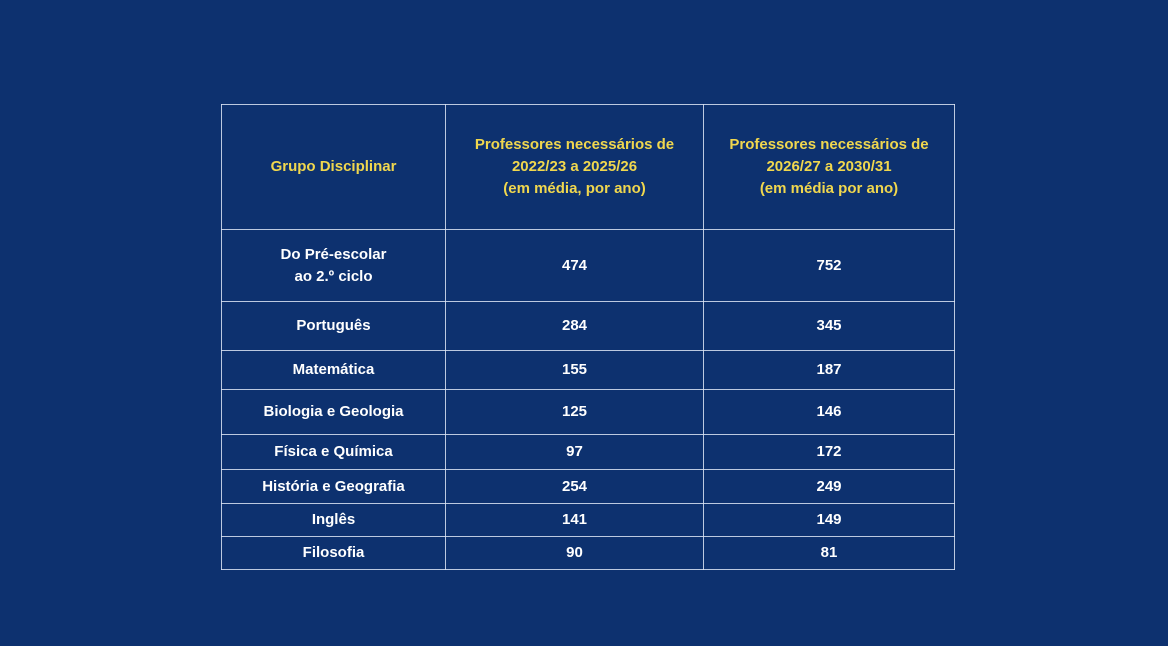  Describe the element at coordinates (333, 254) in the screenshot. I see `group-line: Do Pré-escolar` at that location.